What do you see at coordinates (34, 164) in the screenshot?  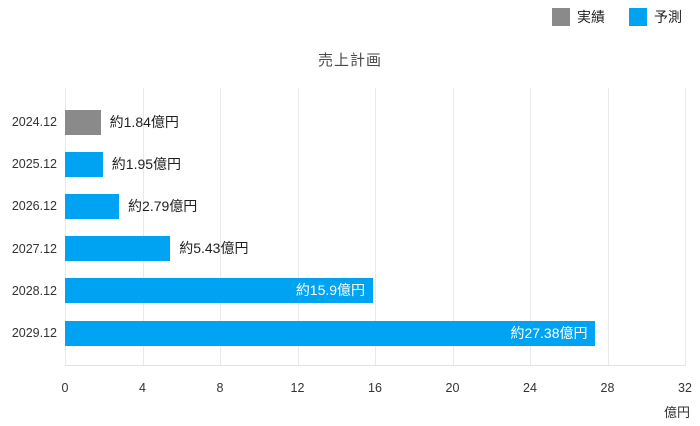 I see `category-label-2025.12: 2025.12` at bounding box center [34, 164].